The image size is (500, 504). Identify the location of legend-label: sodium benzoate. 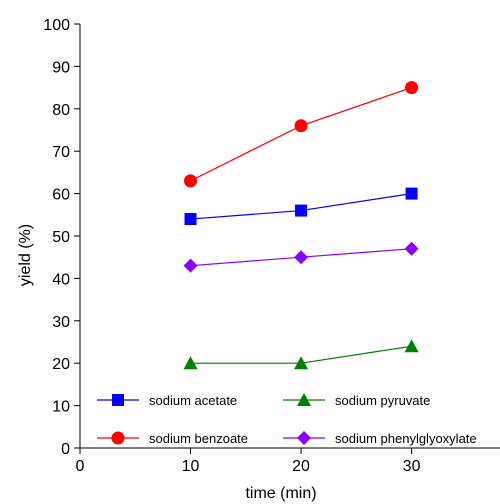
(198, 438).